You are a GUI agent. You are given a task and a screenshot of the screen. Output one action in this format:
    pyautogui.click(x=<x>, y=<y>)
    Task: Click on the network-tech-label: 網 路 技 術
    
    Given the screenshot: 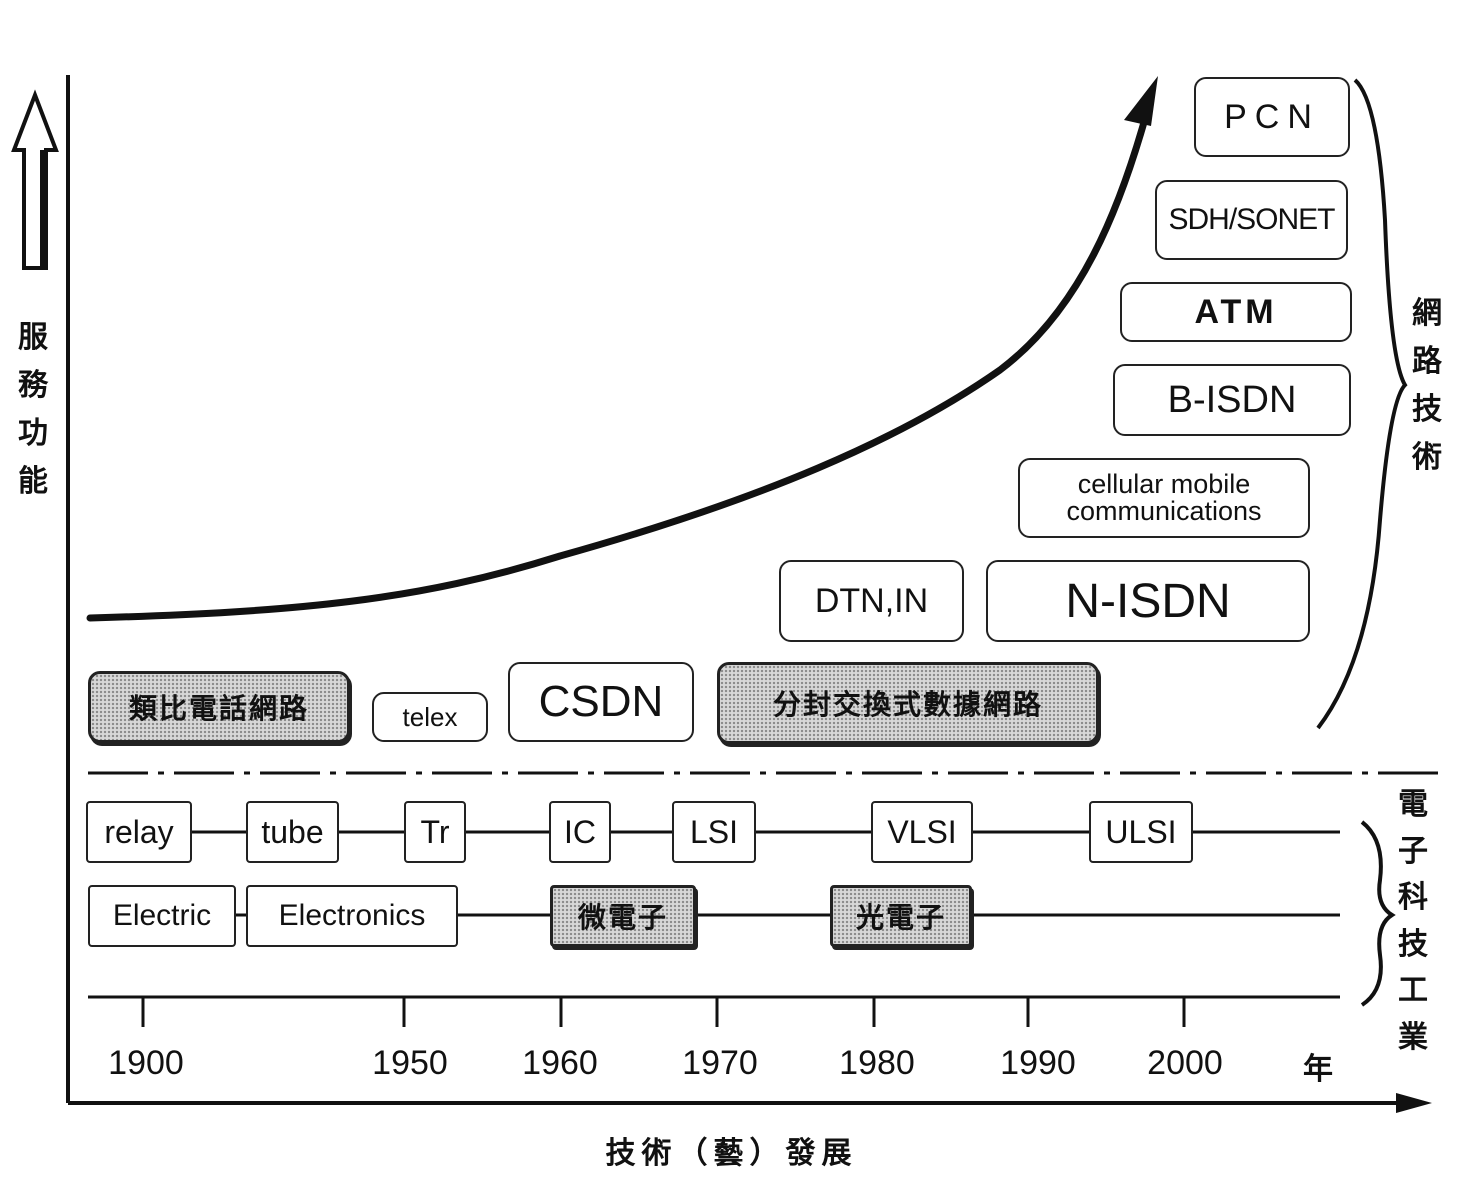 What is the action you would take?
    pyautogui.click(x=1427, y=386)
    